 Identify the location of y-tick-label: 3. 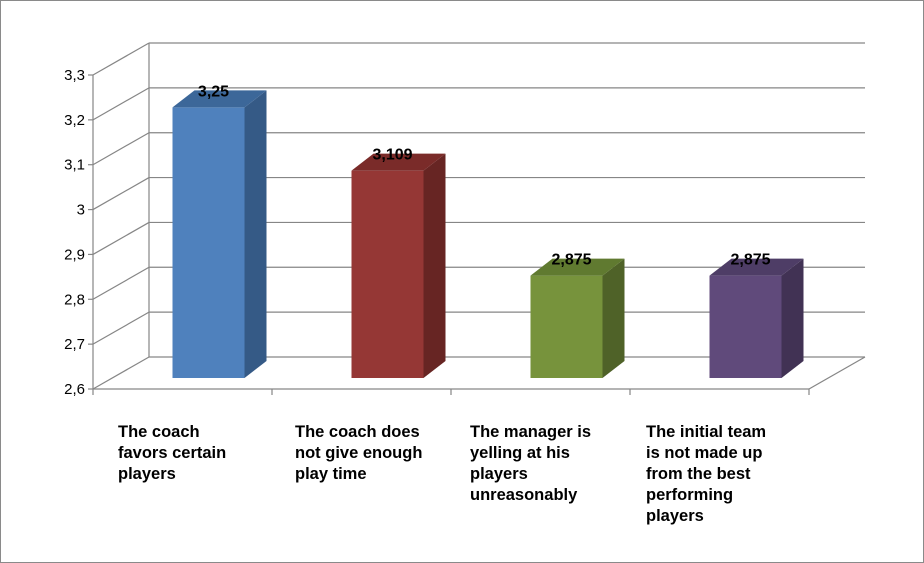
(81, 210).